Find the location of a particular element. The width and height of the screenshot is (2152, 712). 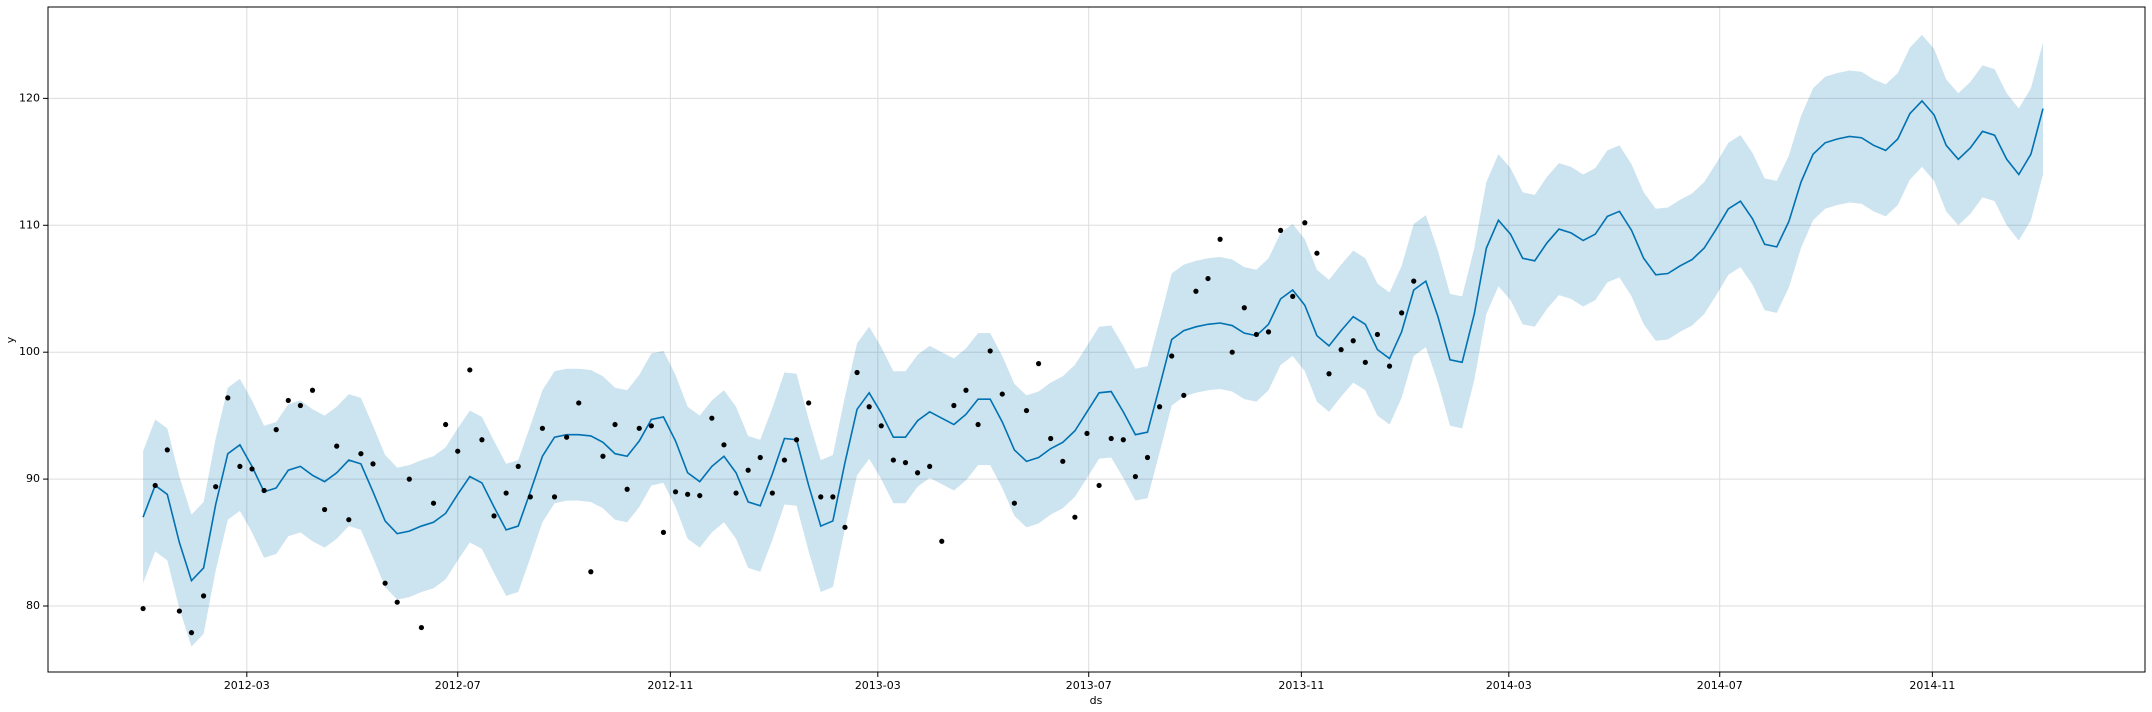

y-tick-label: 100 is located at coordinates (29, 351).